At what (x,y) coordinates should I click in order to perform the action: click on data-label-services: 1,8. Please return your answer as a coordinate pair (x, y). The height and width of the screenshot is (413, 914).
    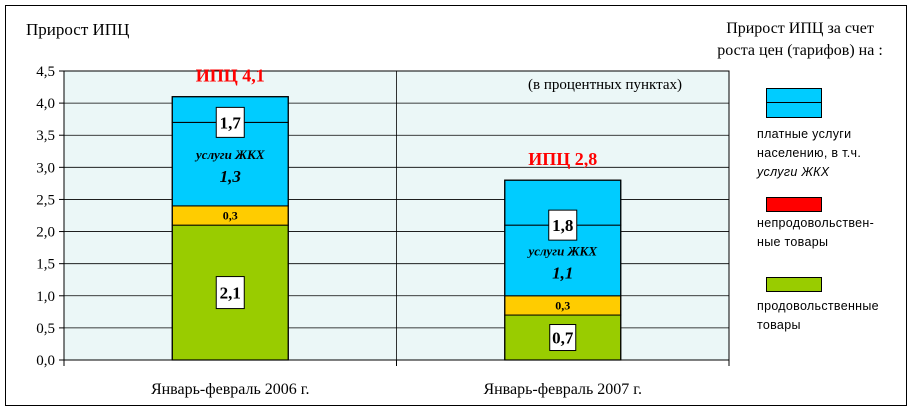
    Looking at the image, I should click on (562, 225).